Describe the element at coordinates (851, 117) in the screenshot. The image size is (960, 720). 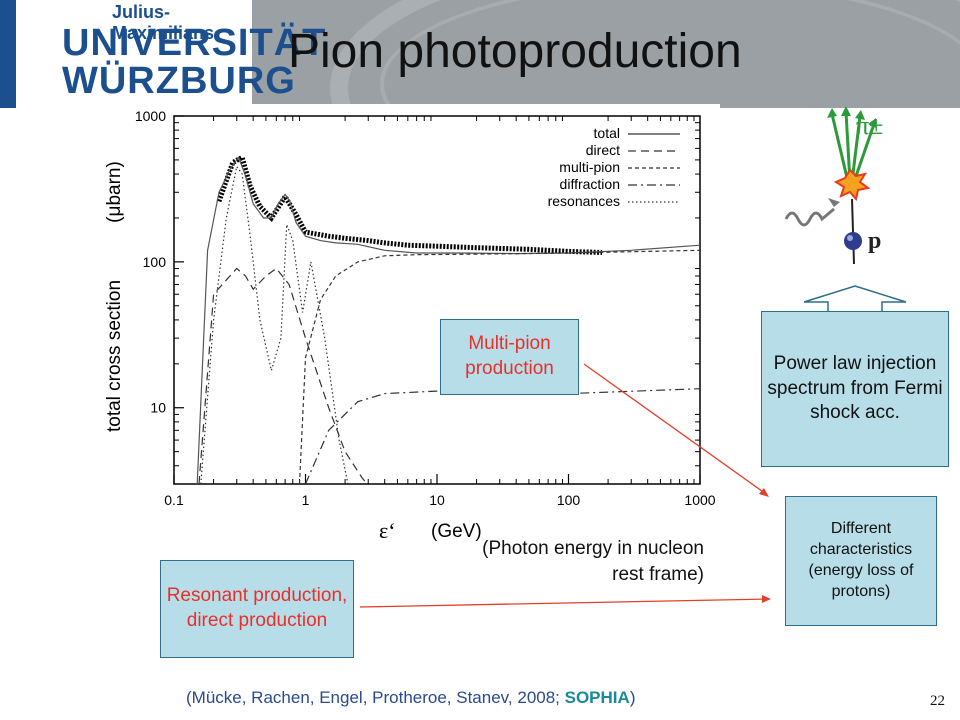
I see `pion-arrowheads-icon` at that location.